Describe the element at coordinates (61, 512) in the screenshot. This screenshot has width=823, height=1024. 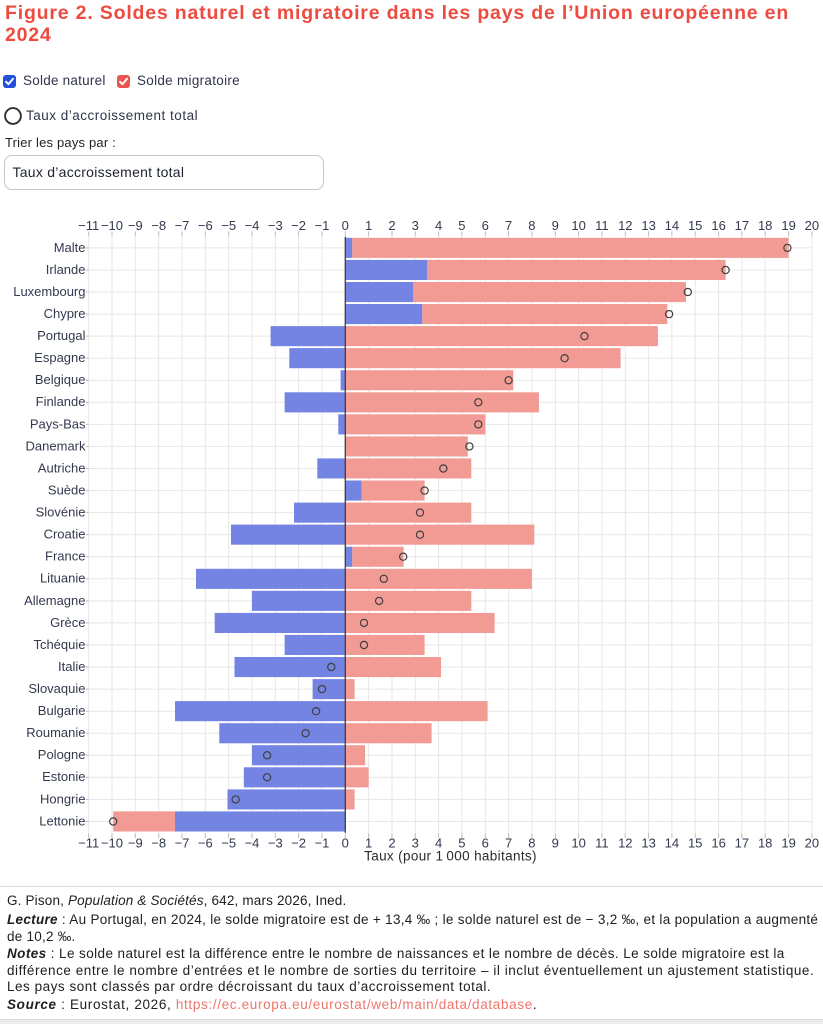
I see `svg-text: Slovénie` at that location.